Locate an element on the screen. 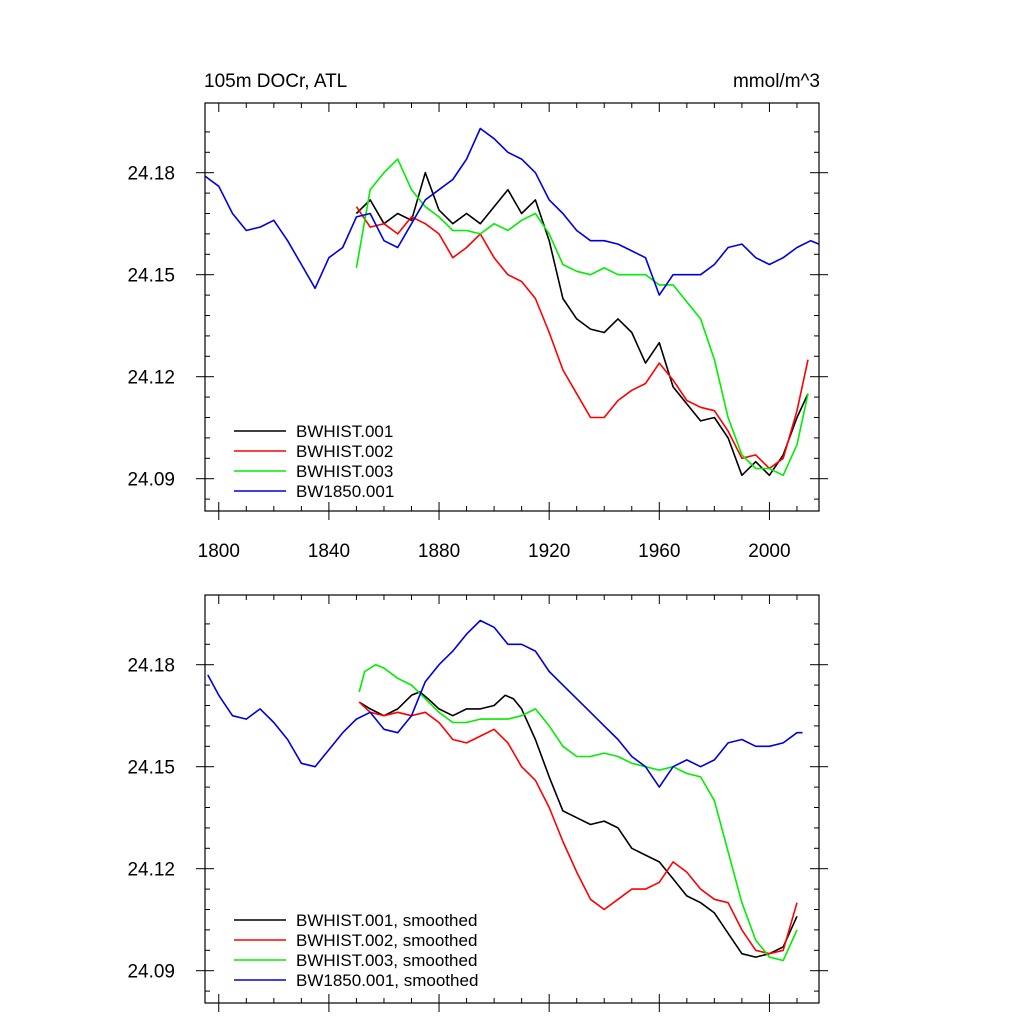 The width and height of the screenshot is (1024, 1024). series-line-bwhist-001-smoothed is located at coordinates (578, 824).